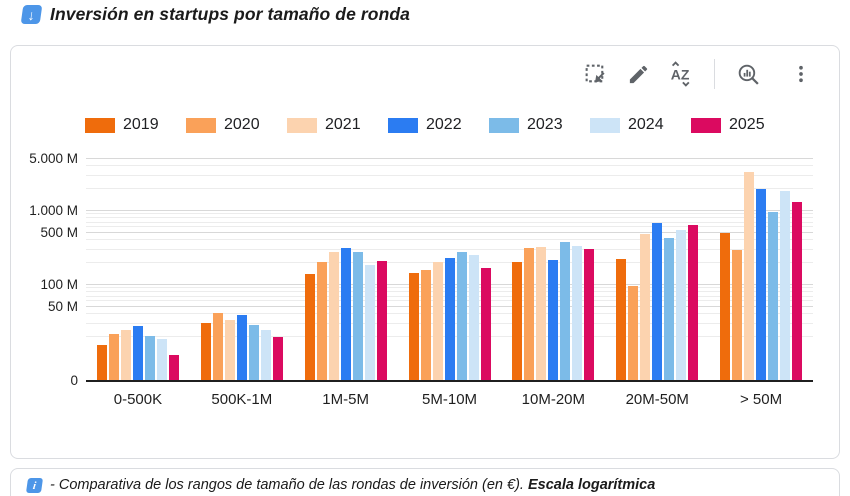  Describe the element at coordinates (449, 381) in the screenshot. I see `x-axis-line` at that location.